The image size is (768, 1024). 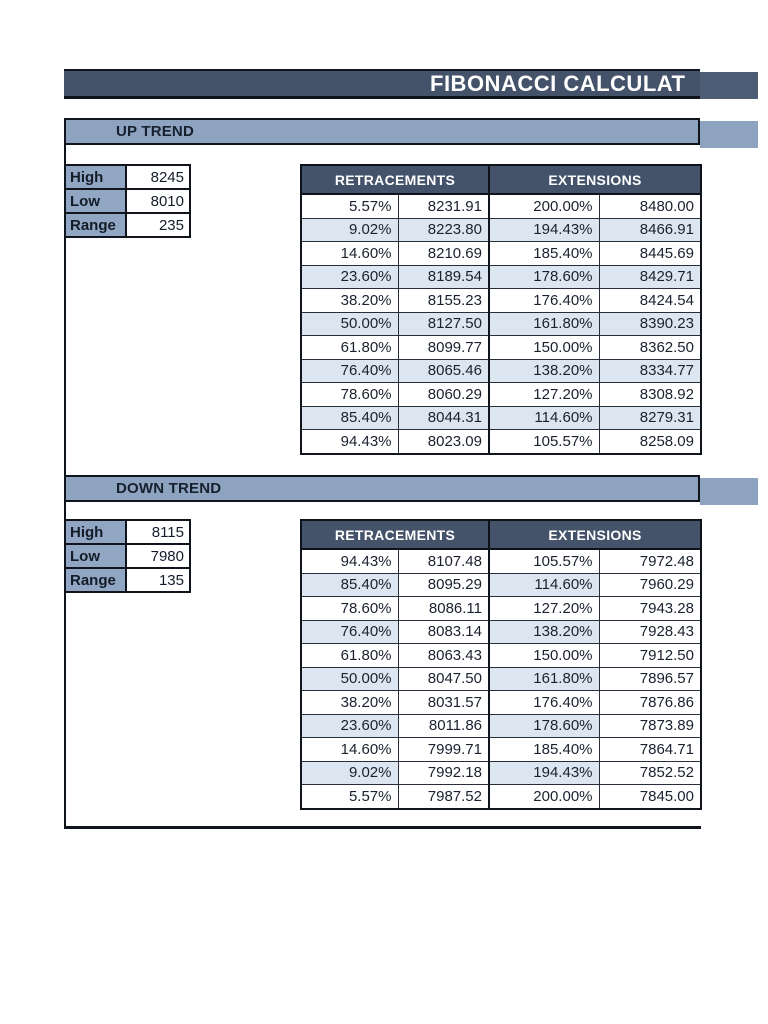 I want to click on high-row: High 8245, so click(x=127, y=177).